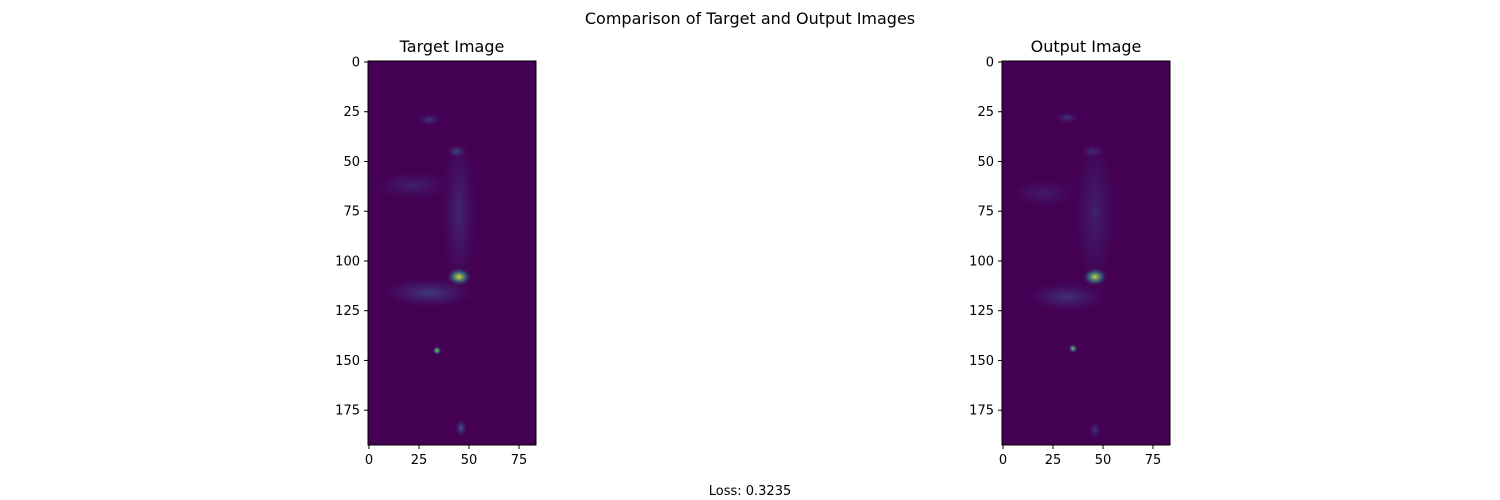 The image size is (1500, 500). What do you see at coordinates (1086, 46) in the screenshot?
I see `output-image-title: Output Image` at bounding box center [1086, 46].